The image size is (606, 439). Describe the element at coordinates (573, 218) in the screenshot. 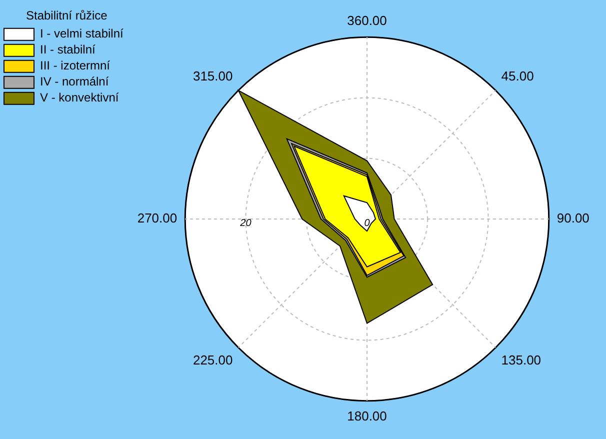

I see `spoke-label: 90.00` at that location.